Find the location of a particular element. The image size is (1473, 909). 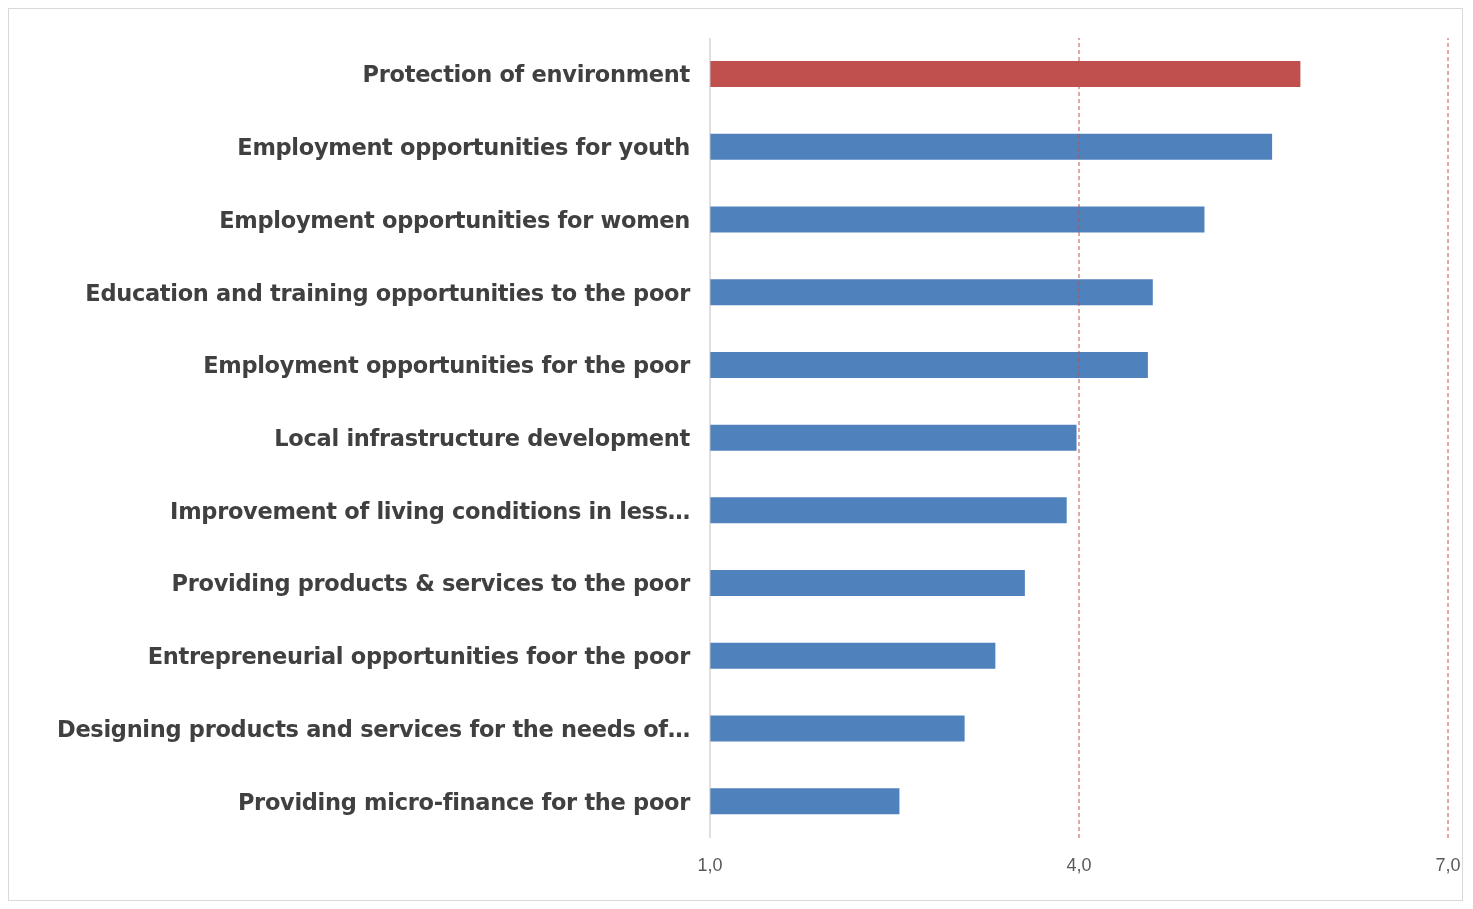

y-tick-label: Education and training opportunities to the poor is located at coordinates (388, 292).